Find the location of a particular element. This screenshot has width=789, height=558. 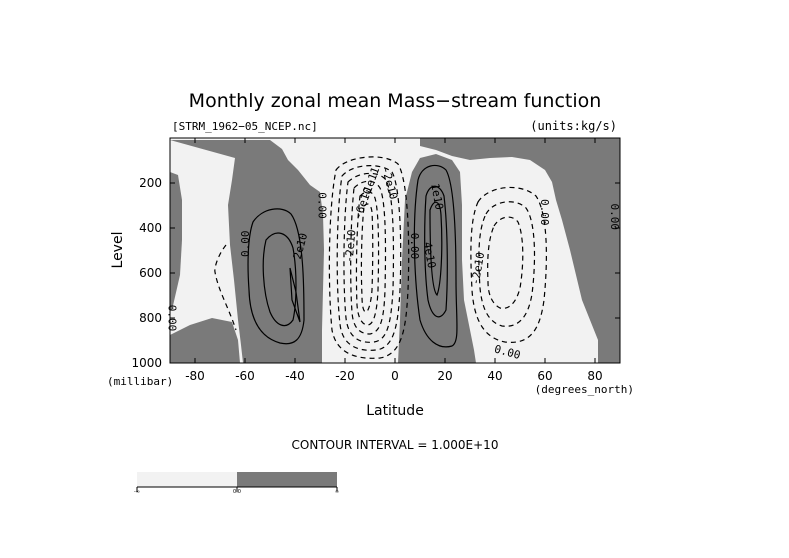

y-tick-label: 600 is located at coordinates (150, 273).